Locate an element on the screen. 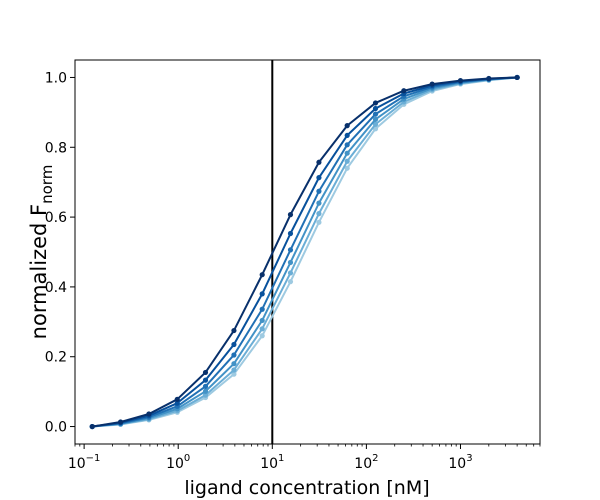 This screenshot has width=600, height=500. x-axis: 10⁻¹ 10⁰ 10¹ 10² 10³ is located at coordinates (304, 458).